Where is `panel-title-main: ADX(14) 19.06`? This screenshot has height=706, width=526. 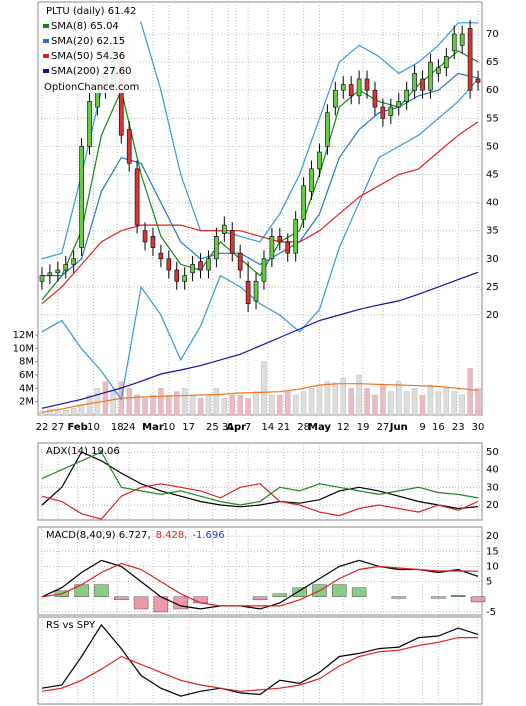 panel-title-main: ADX(14) 19.06 is located at coordinates (83, 451).